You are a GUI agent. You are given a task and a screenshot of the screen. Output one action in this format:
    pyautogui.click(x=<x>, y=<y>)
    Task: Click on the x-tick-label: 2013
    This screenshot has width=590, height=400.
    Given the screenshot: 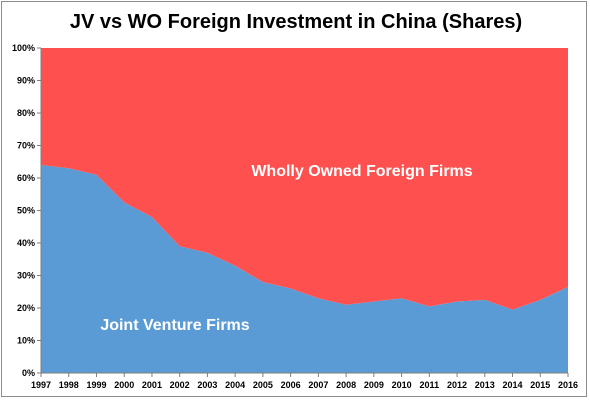 What is the action you would take?
    pyautogui.click(x=485, y=385)
    